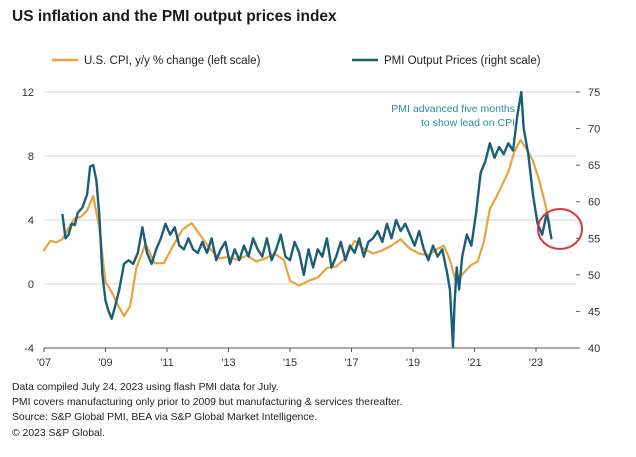 Image resolution: width=636 pixels, height=457 pixels. What do you see at coordinates (167, 363) in the screenshot?
I see `x-tick-label: '11` at bounding box center [167, 363].